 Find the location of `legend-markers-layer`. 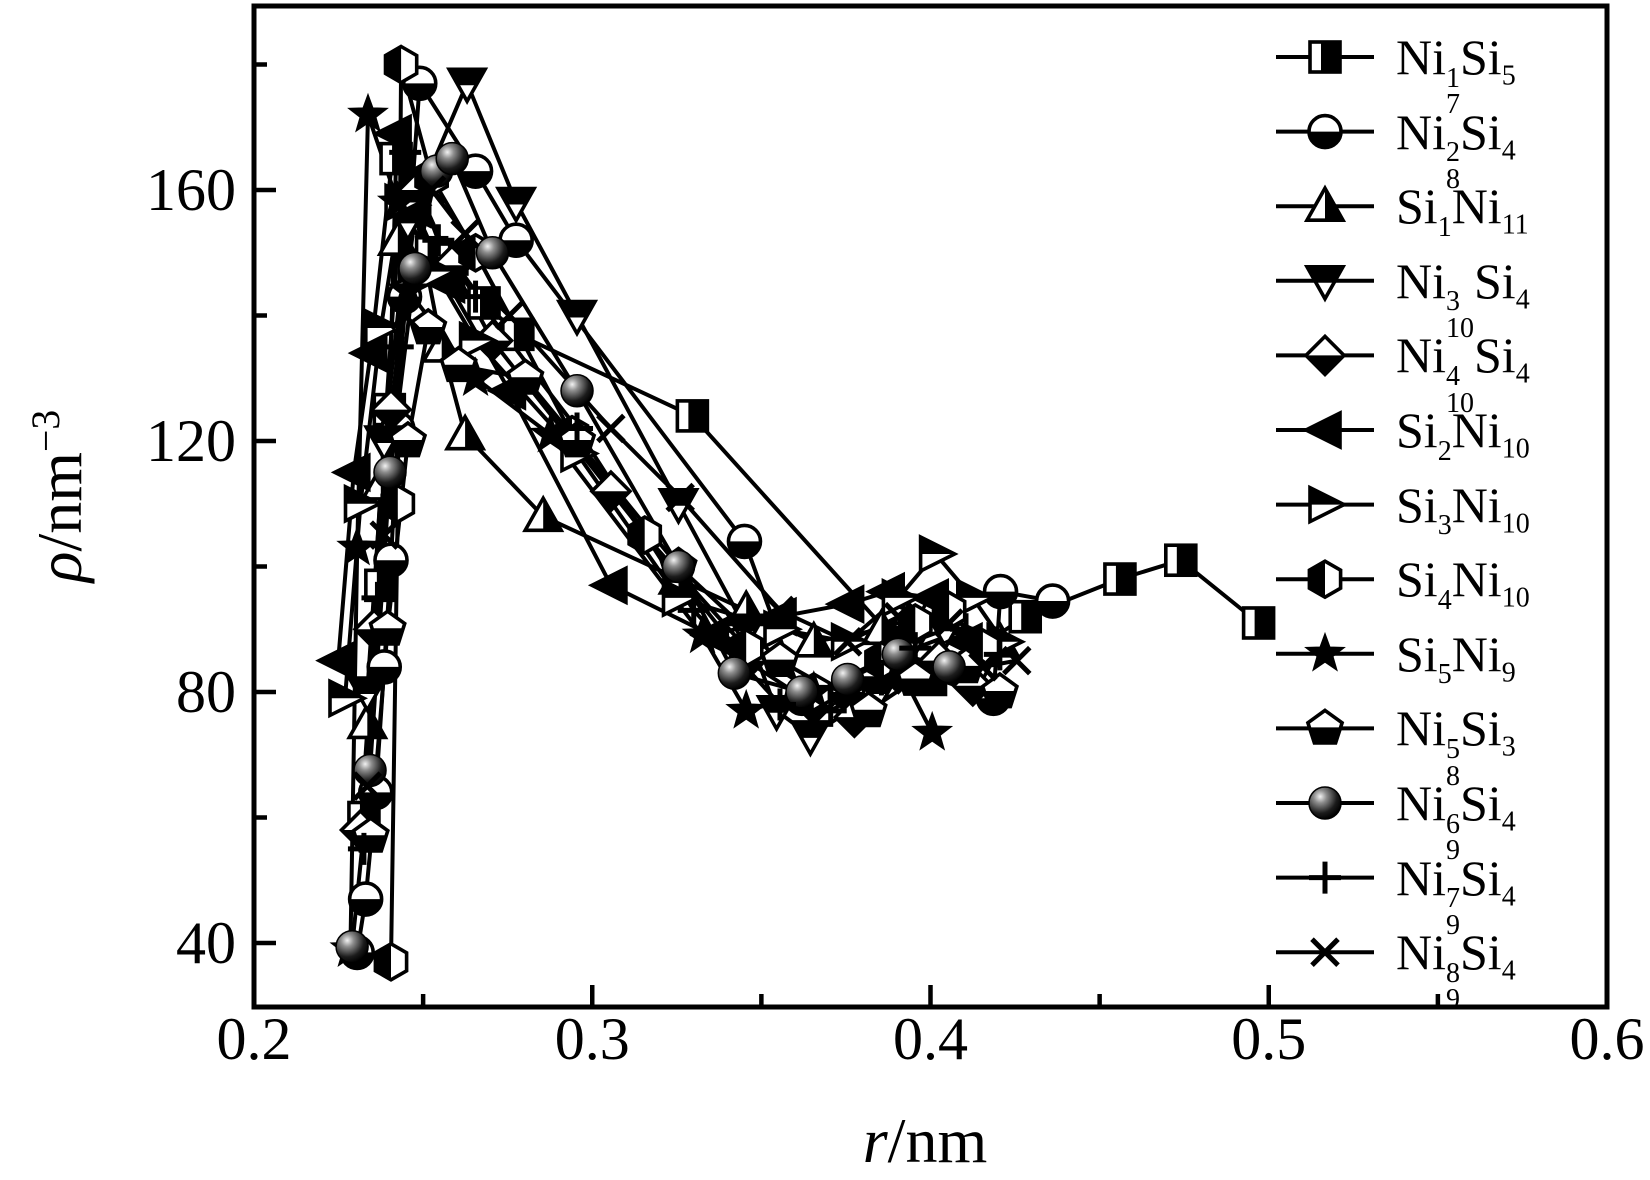

legend-markers-layer is located at coordinates (1325, 503).